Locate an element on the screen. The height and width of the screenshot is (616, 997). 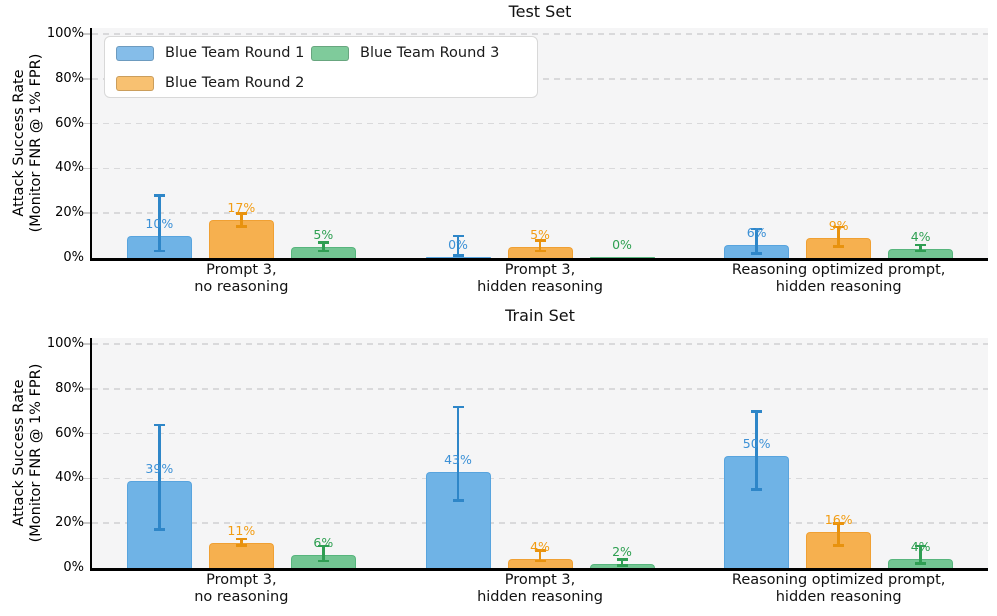
value-label: 6% is located at coordinates (756, 232).